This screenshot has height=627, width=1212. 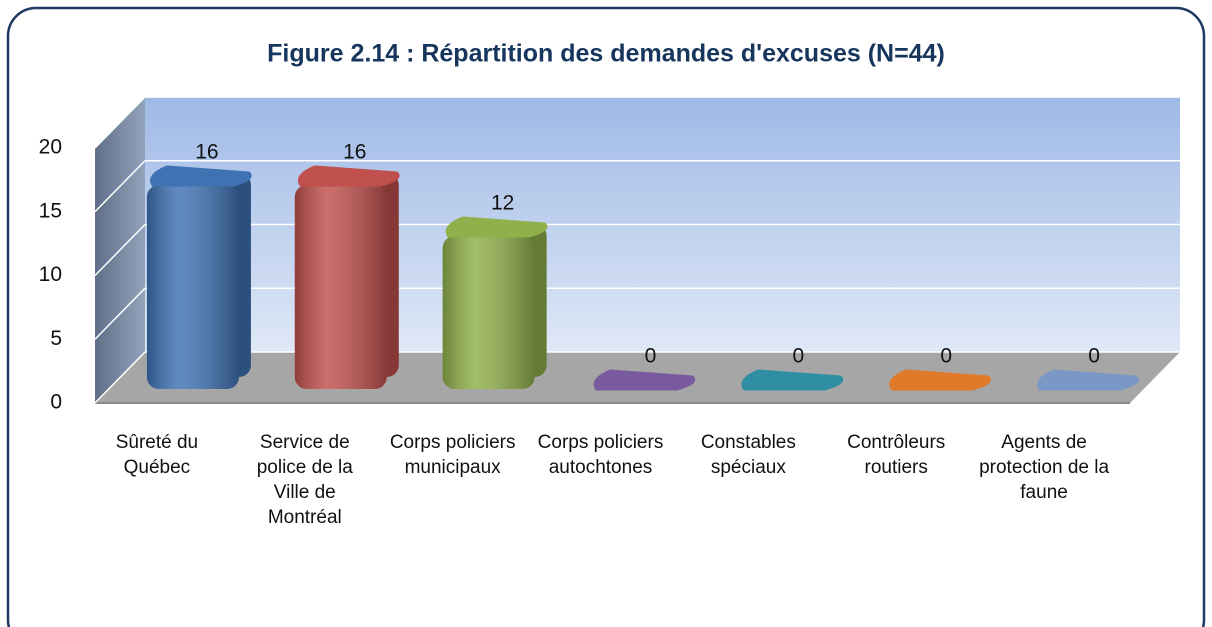 I want to click on x-tick-label: Constables spéciaux, so click(x=748, y=455).